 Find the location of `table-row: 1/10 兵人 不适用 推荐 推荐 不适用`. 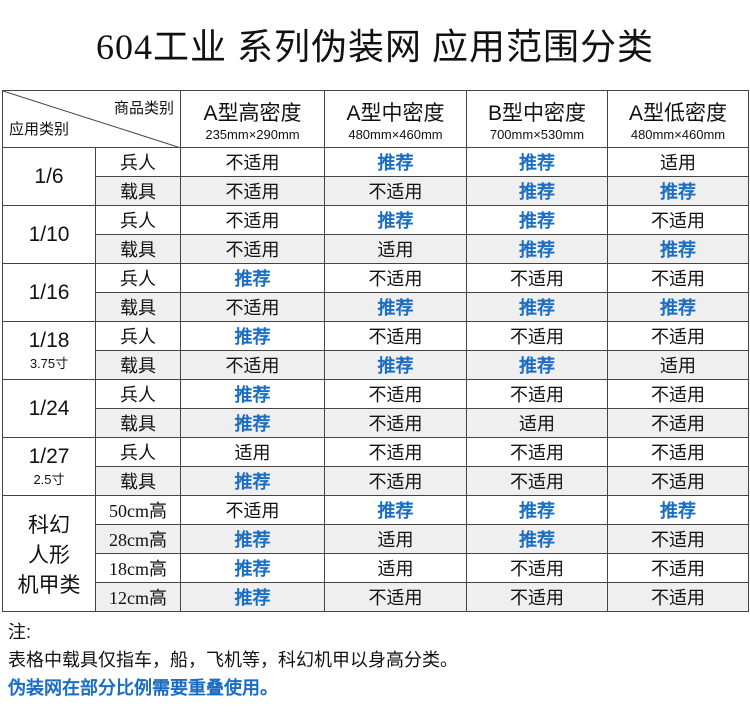

table-row: 1/10 兵人 不适用 推荐 推荐 不适用 is located at coordinates (375, 234).